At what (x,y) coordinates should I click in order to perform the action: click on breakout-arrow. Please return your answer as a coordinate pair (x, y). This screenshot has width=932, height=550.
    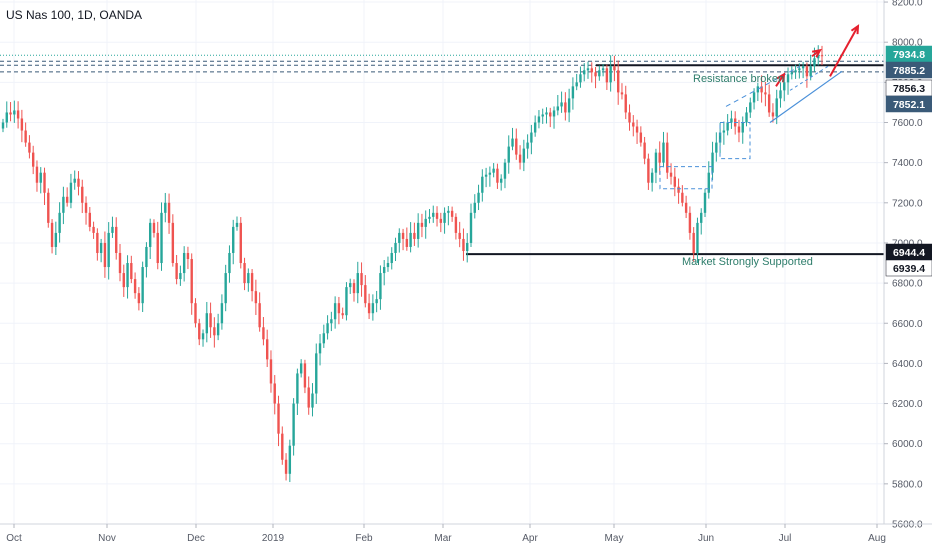
    Looking at the image, I should click on (844, 51).